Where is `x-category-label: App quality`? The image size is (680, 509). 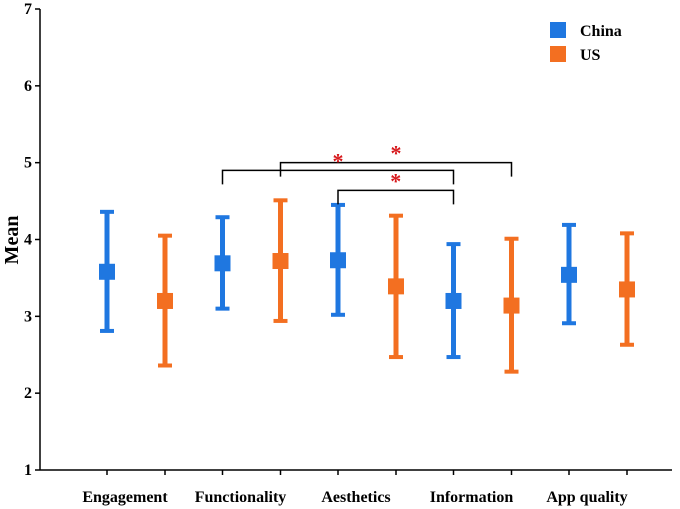 x-category-label: App quality is located at coordinates (586, 497).